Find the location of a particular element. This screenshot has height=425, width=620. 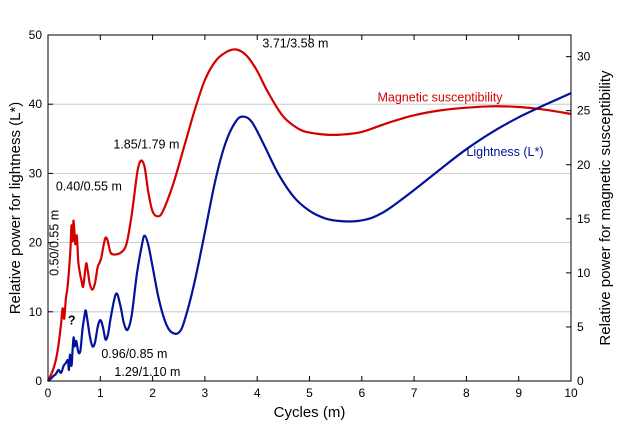

y-tick-label-right: 15 is located at coordinates (584, 219).